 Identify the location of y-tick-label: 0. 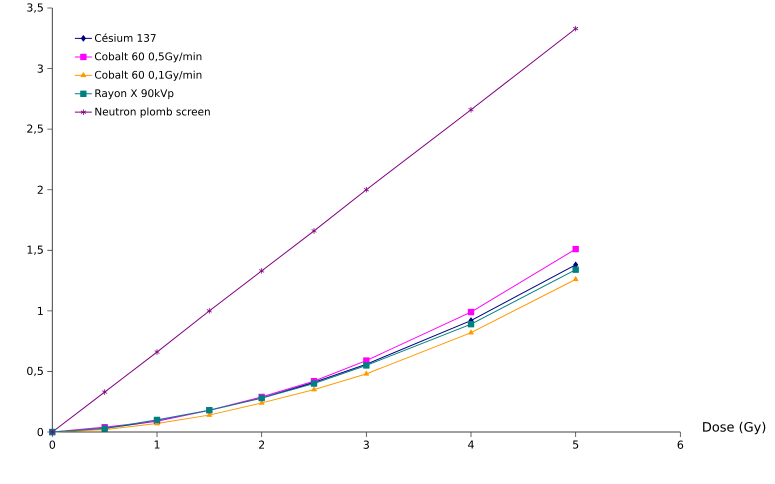
(41, 432).